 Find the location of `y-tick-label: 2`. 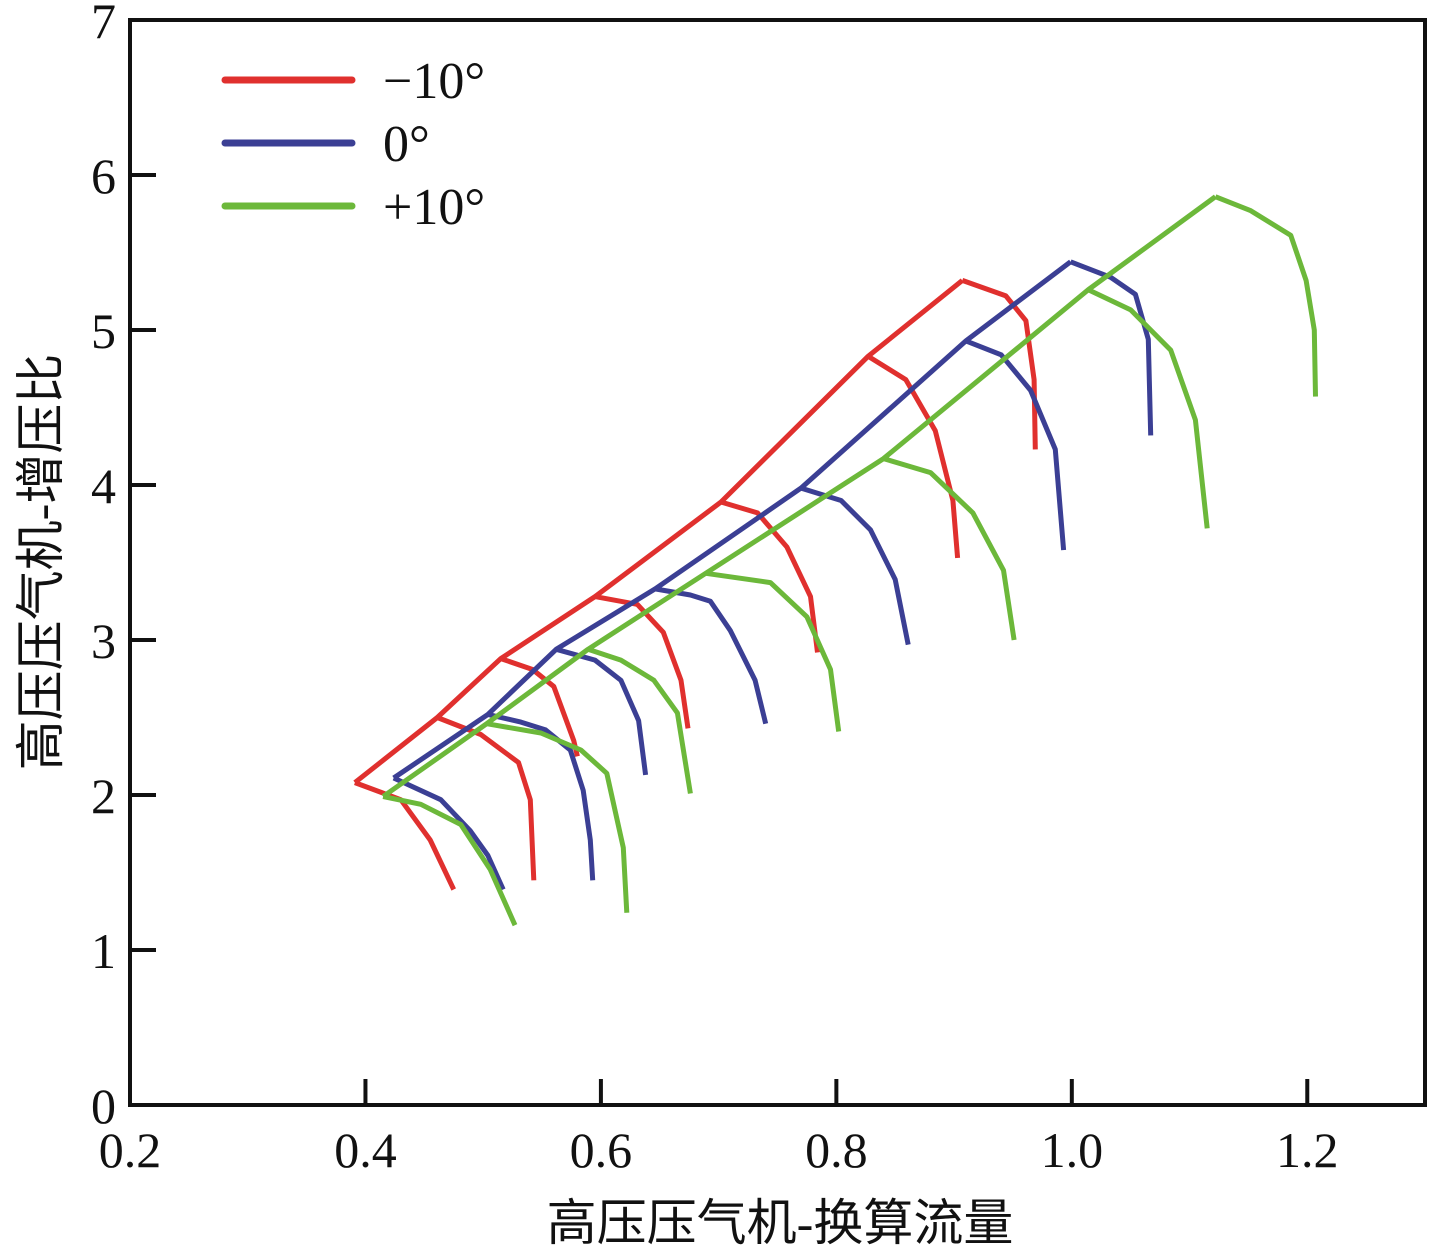

y-tick-label: 2 is located at coordinates (103, 796).